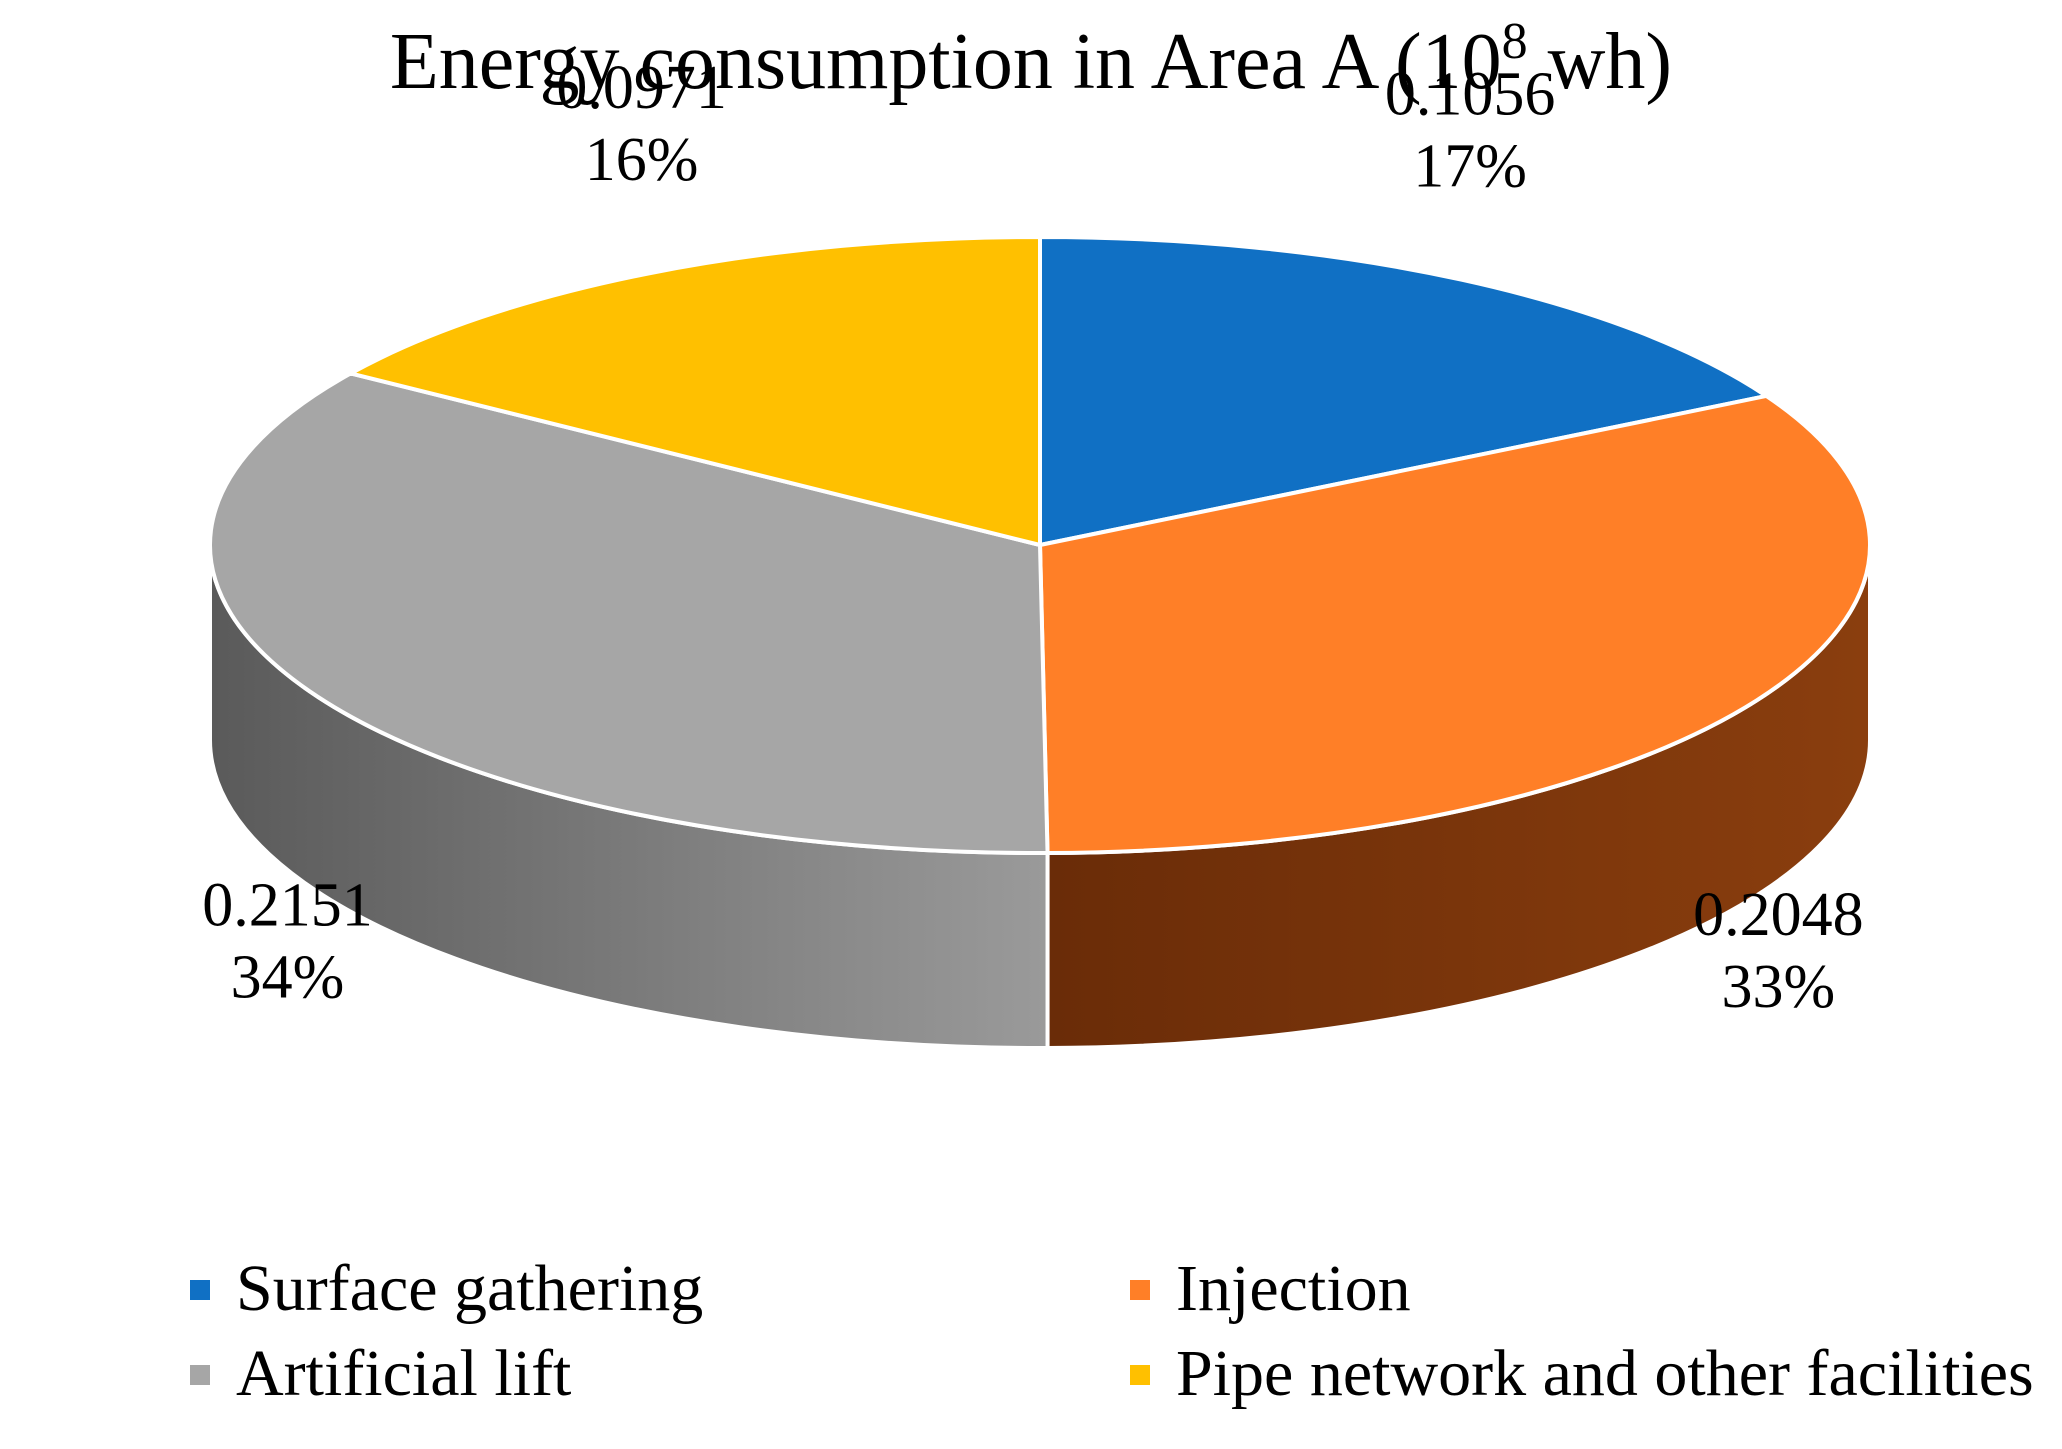 The width and height of the screenshot is (2062, 1449). I want to click on pie-slice-pipe-network-and-other-facilities, so click(695, 391).